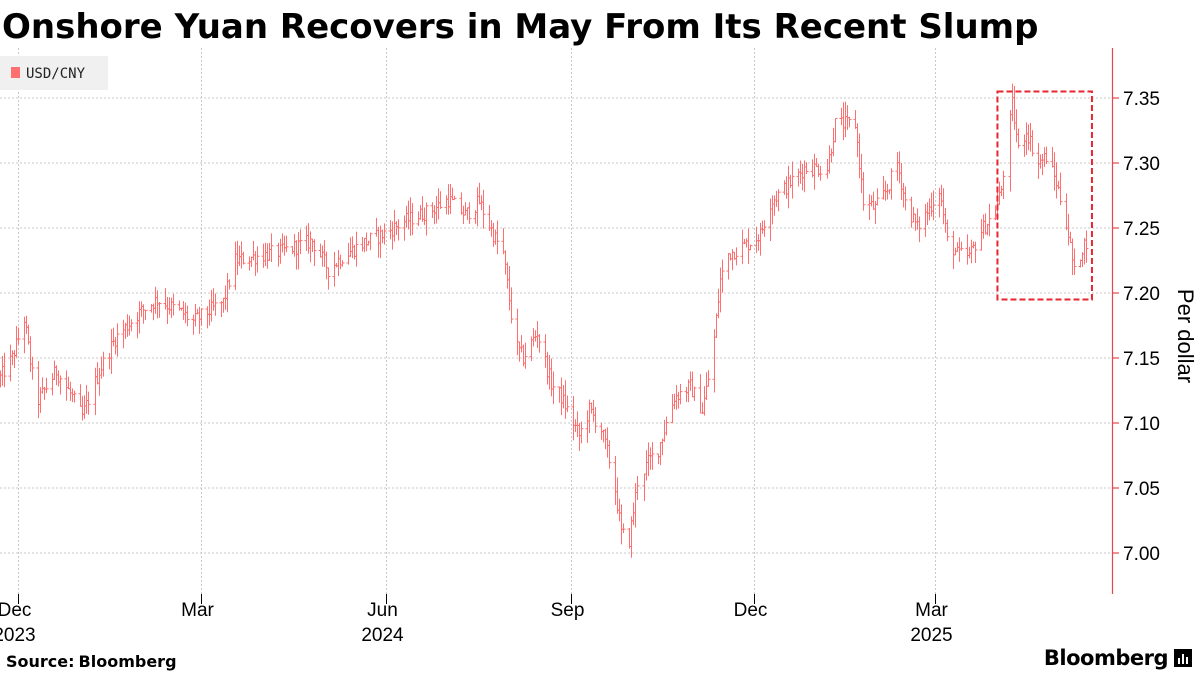 The image size is (1200, 675). Describe the element at coordinates (1141, 164) in the screenshot. I see `y-tick-label: 7.30` at that location.